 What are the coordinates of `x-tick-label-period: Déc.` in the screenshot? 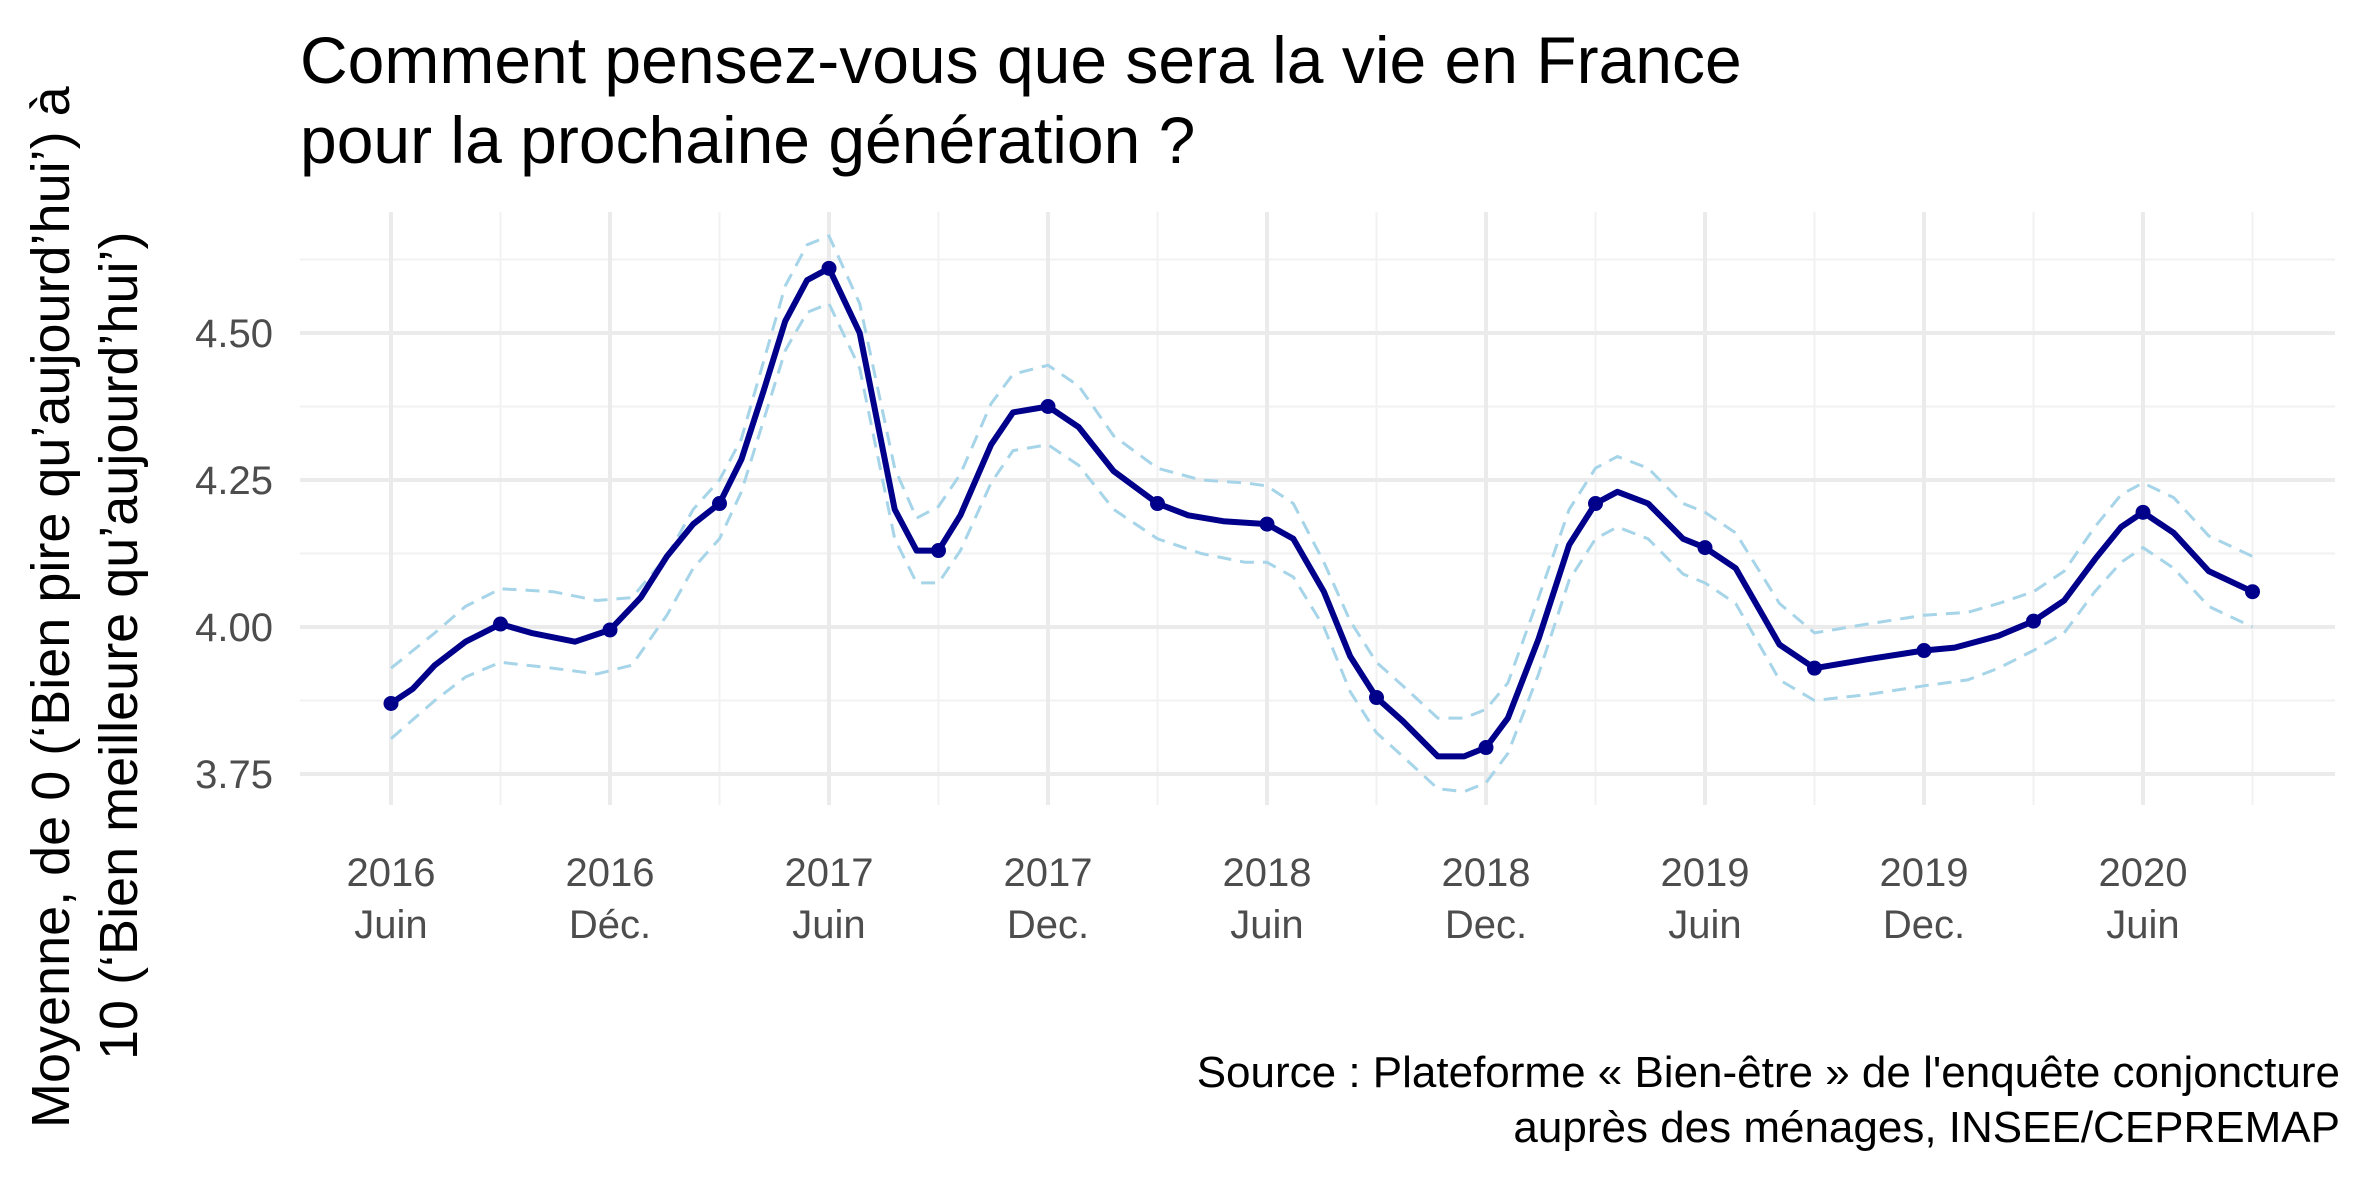 It's located at (610, 925).